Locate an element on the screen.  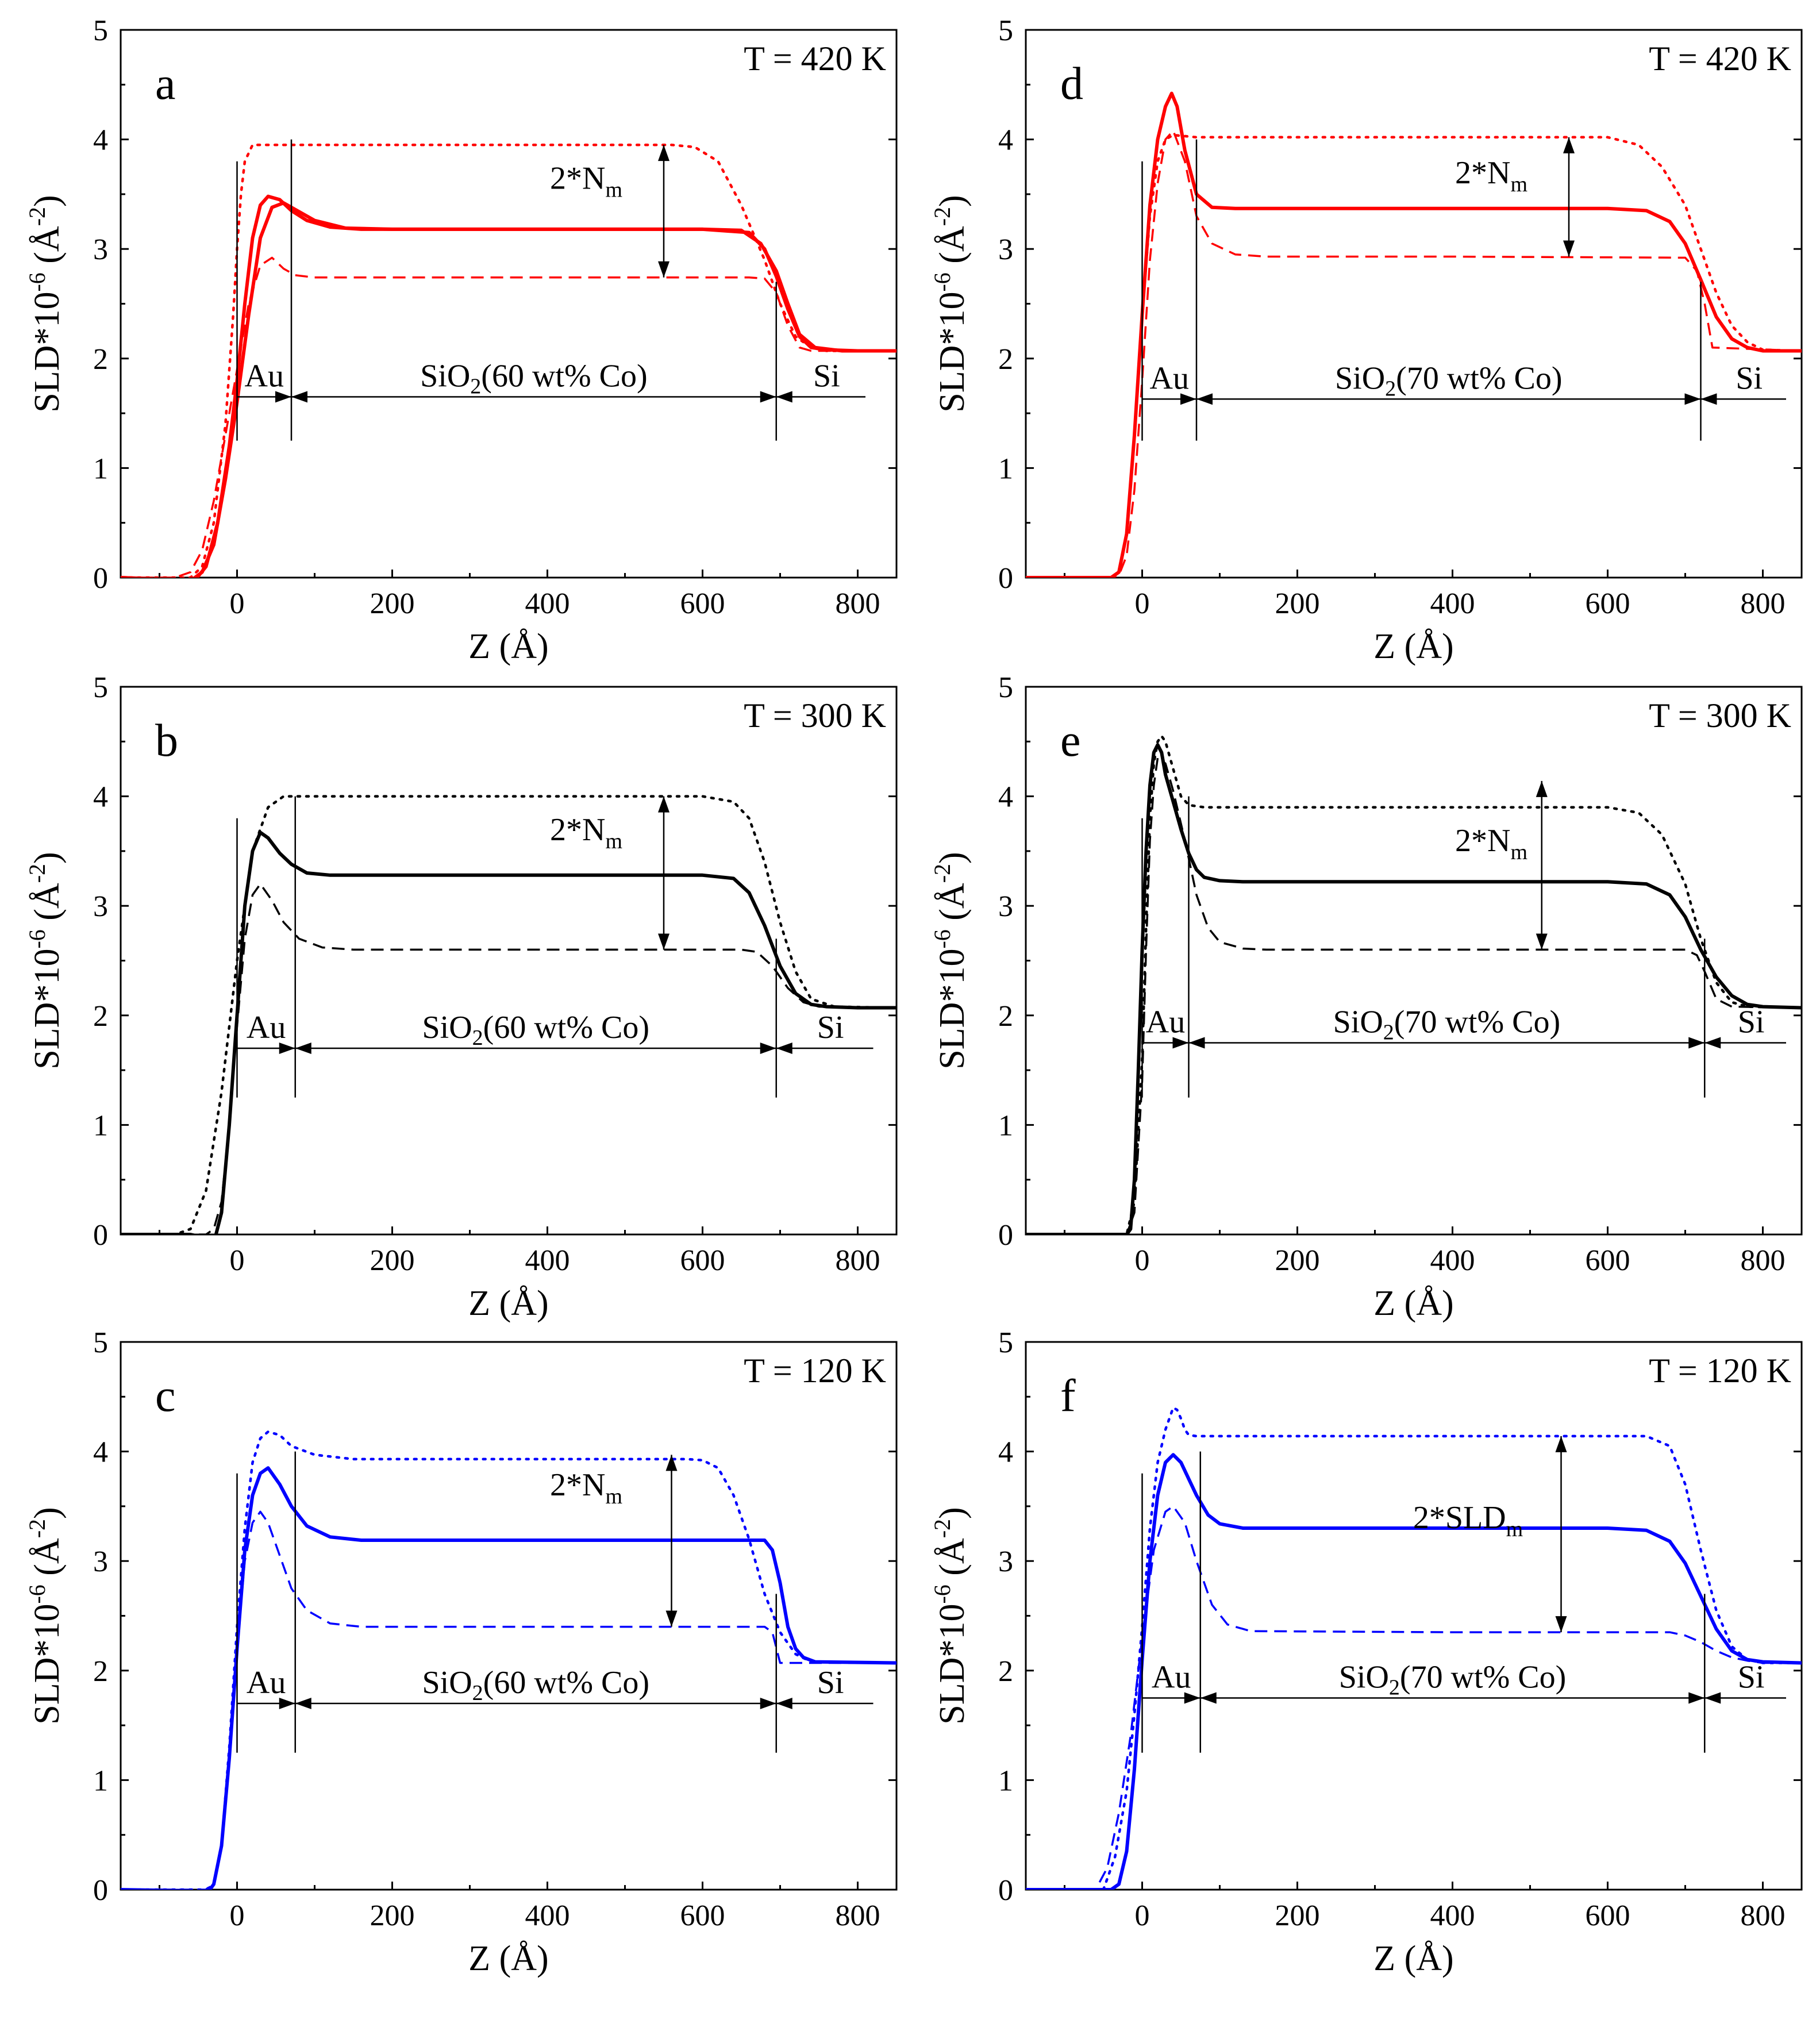
y-tick-label: 0 is located at coordinates (100, 1890).